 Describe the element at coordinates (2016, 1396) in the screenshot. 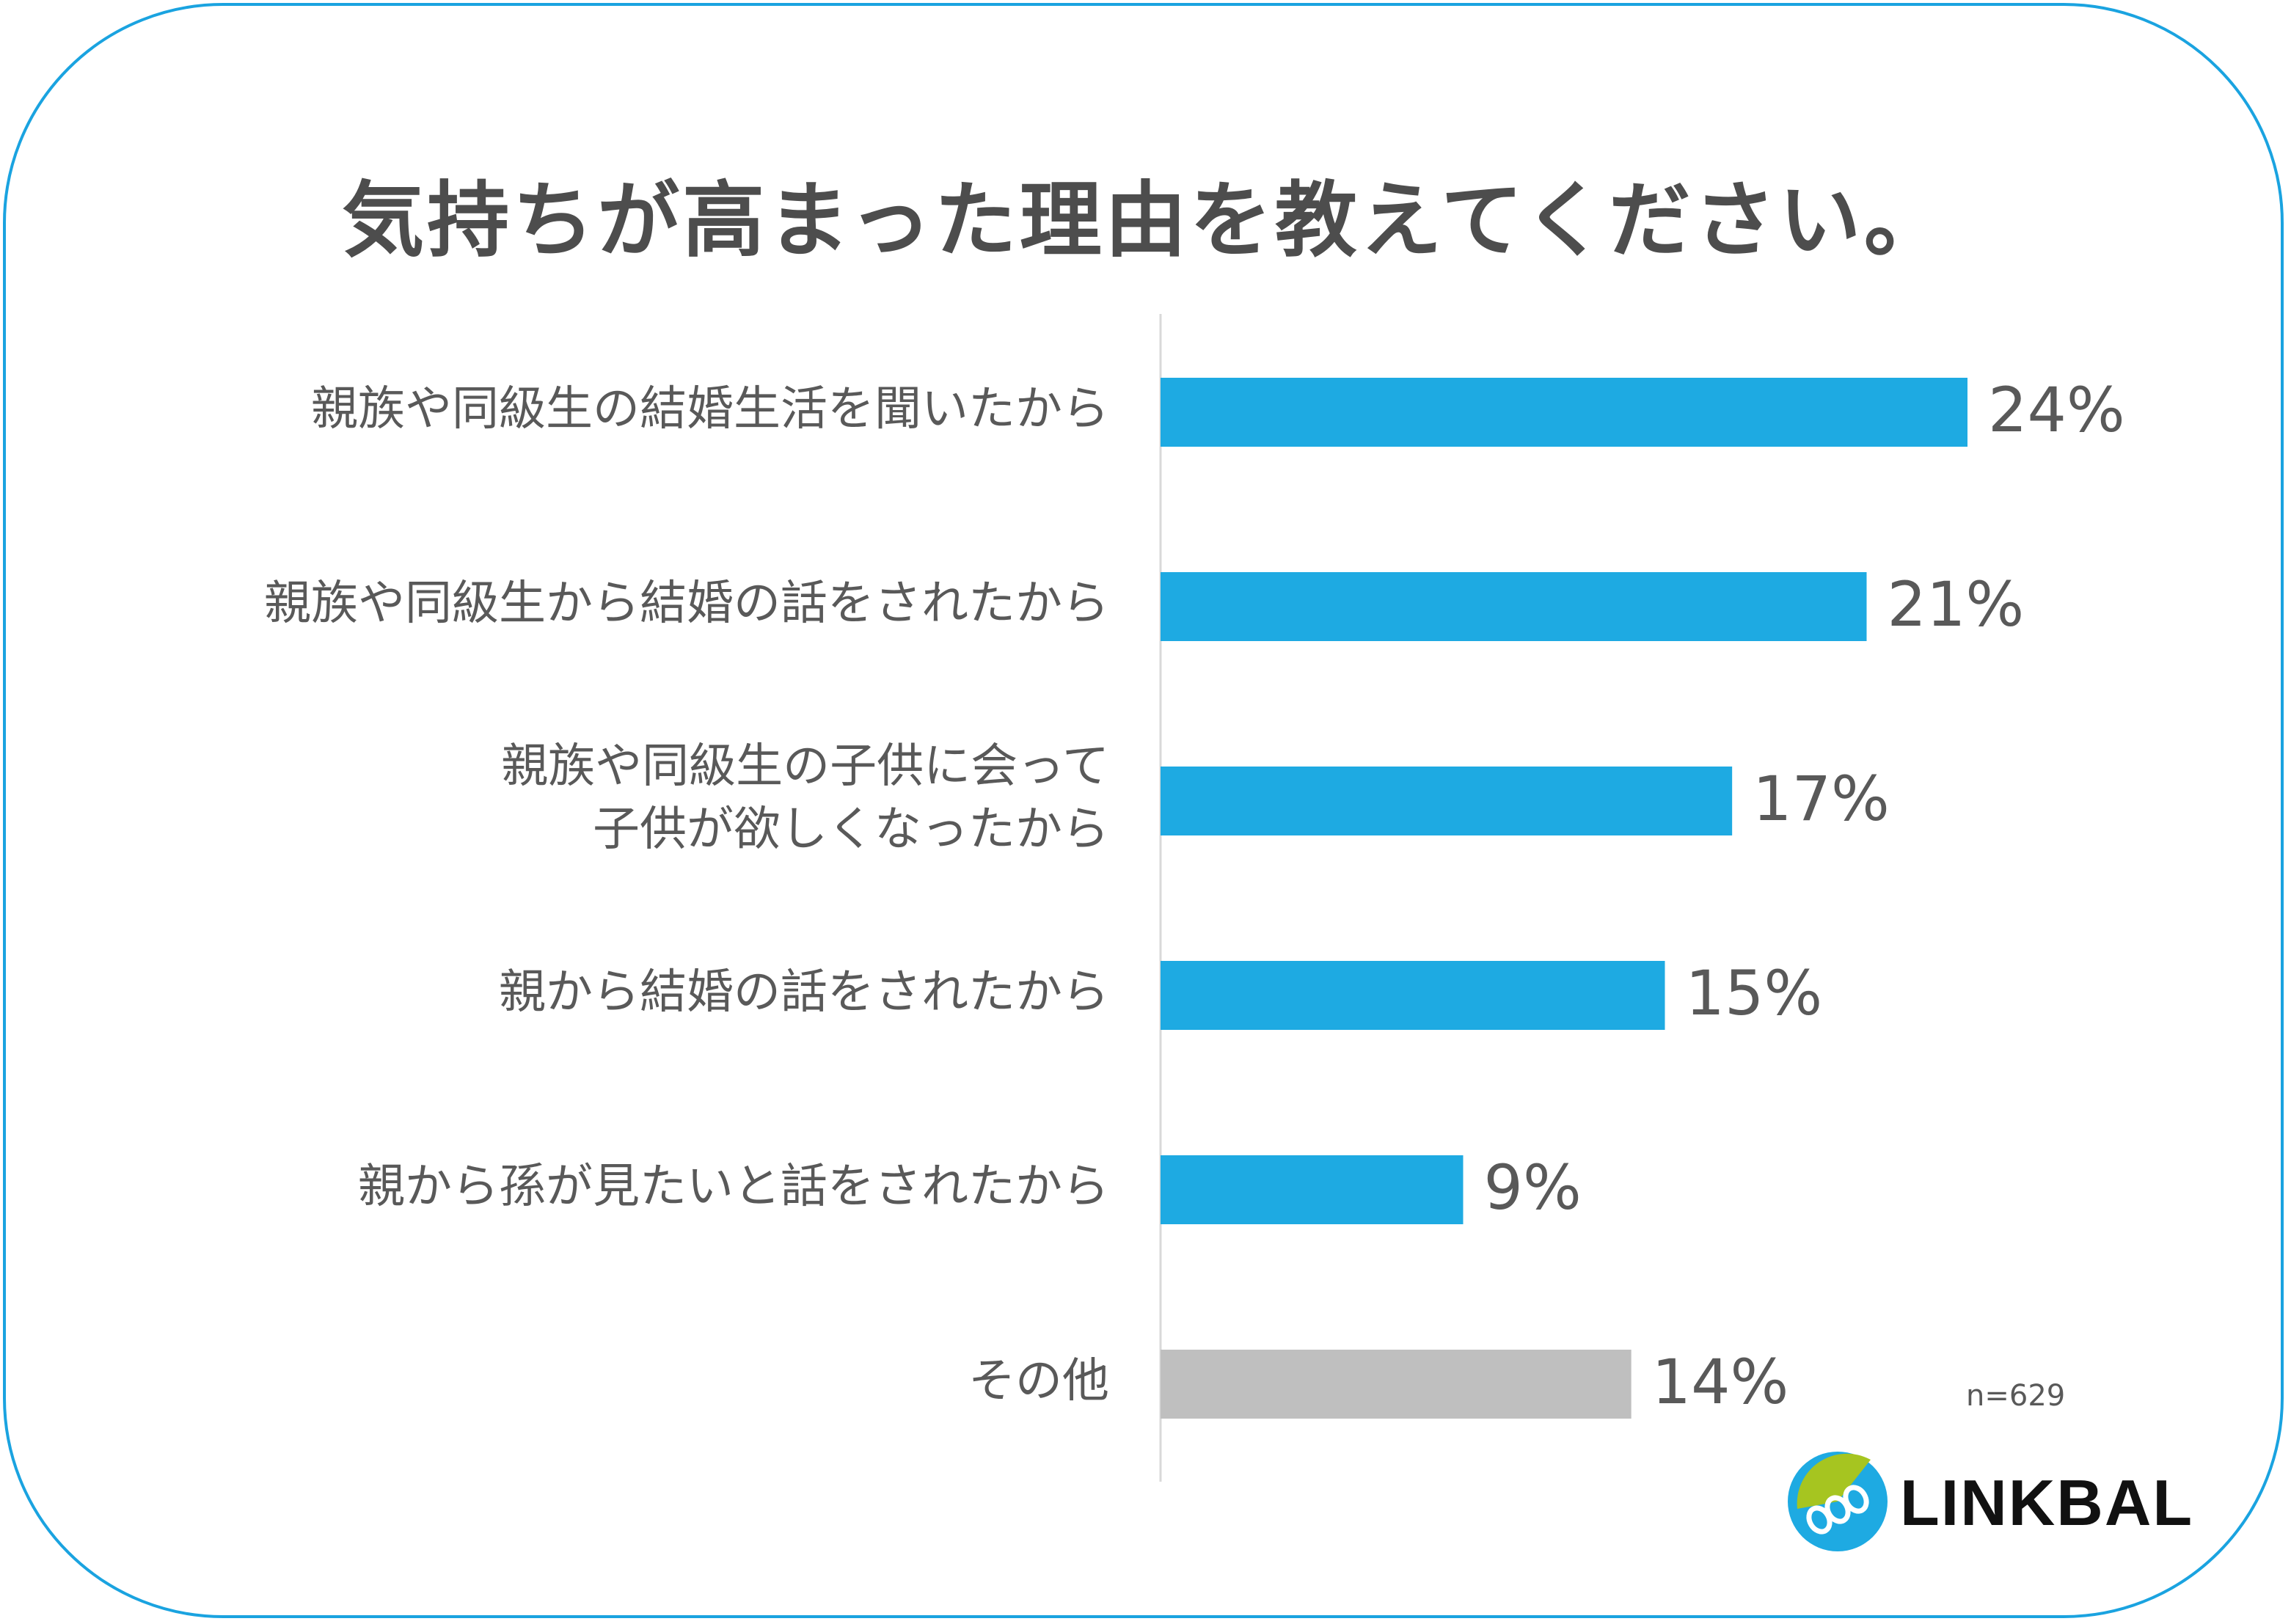

I see `sample-size-note: n=629` at that location.